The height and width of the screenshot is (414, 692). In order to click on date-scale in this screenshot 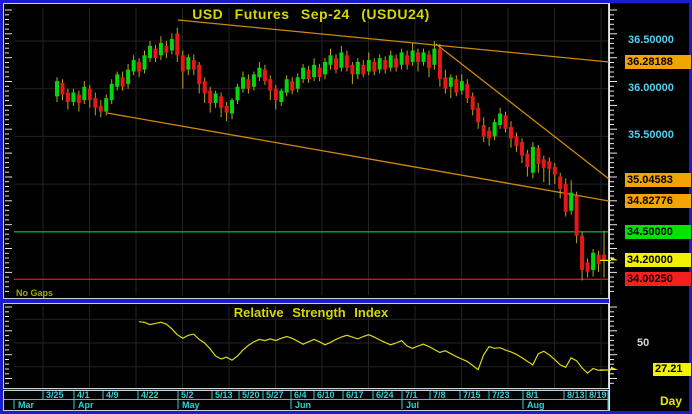, I will do `click(306, 400)`.